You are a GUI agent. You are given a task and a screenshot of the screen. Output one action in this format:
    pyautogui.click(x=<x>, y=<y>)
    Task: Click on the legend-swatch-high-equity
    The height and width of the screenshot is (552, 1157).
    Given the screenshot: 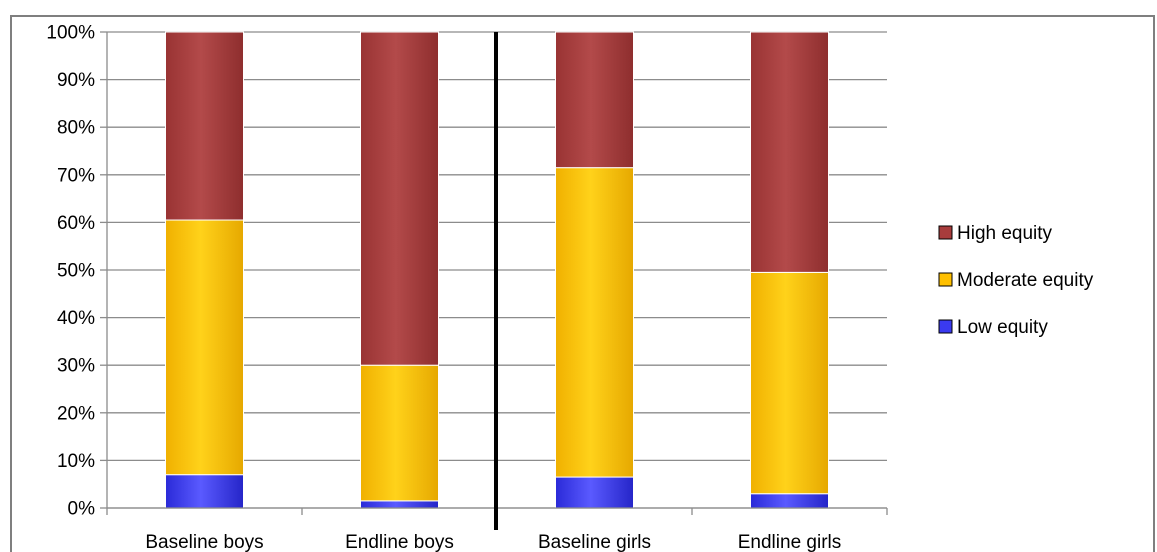 What is the action you would take?
    pyautogui.click(x=945, y=232)
    